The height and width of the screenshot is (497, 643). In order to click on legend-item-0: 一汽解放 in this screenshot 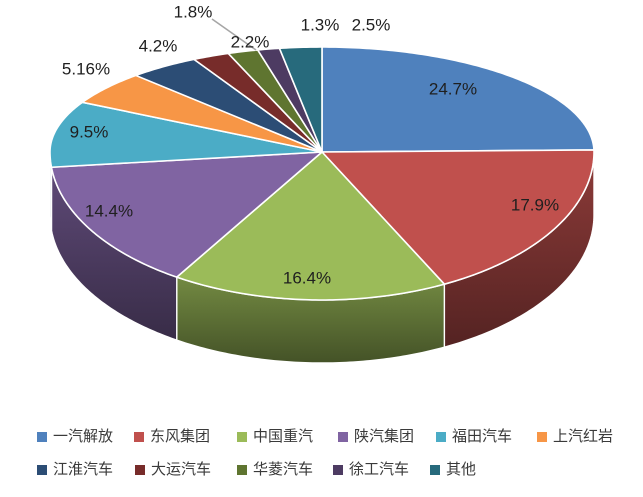, I will do `click(75, 437)`.